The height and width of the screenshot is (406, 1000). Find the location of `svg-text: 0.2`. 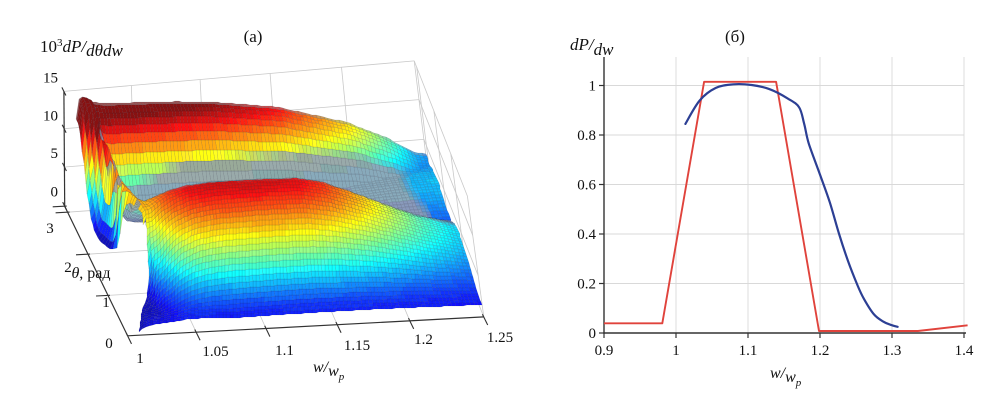

svg-text: 0.2 is located at coordinates (586, 285).